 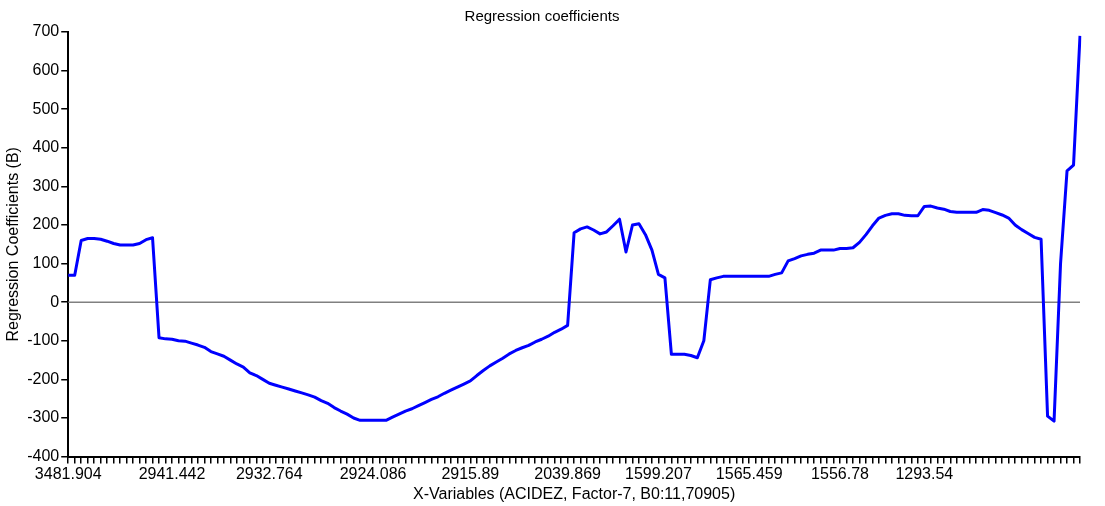 I want to click on x-tick-label: 3481.904, so click(x=68, y=473).